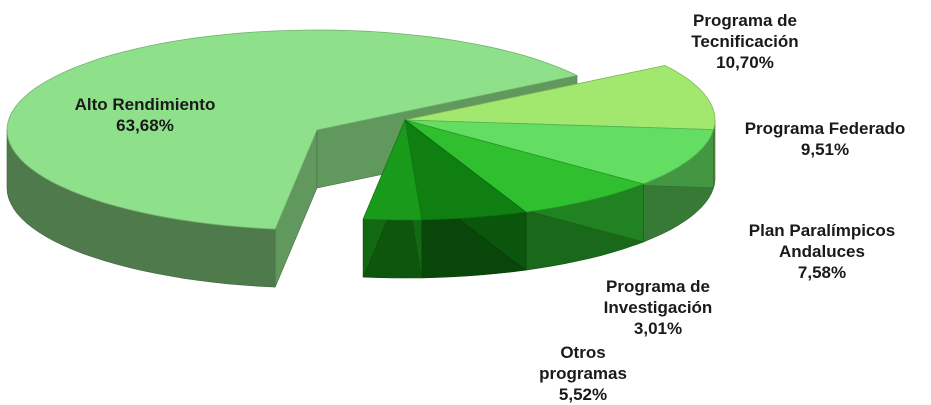 Image resolution: width=931 pixels, height=405 pixels. Describe the element at coordinates (658, 328) in the screenshot. I see `label-investigacion-value: 3,01%` at that location.